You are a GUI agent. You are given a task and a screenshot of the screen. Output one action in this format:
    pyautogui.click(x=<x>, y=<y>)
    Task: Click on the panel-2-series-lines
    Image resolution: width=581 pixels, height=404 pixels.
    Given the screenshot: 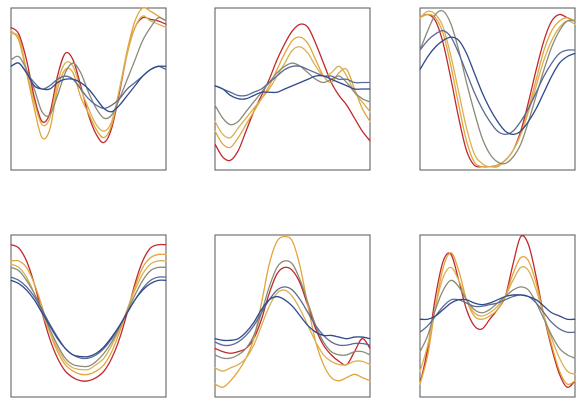 What is the action you would take?
    pyautogui.click(x=292, y=92)
    